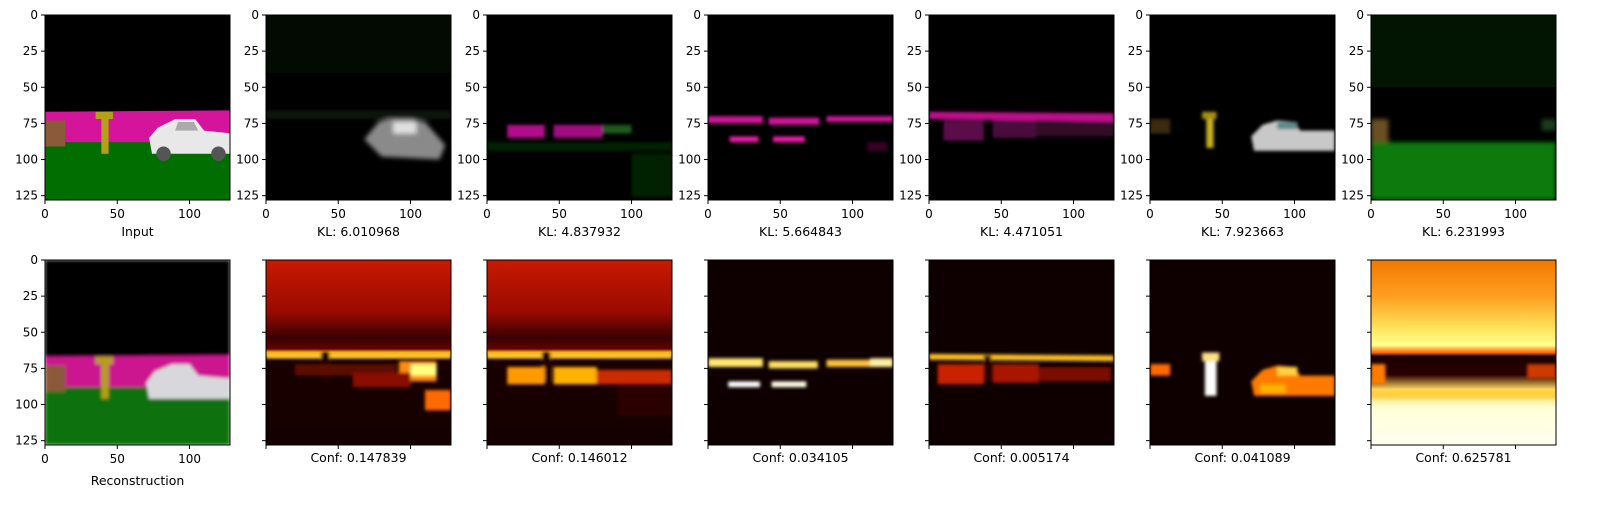 The width and height of the screenshot is (1609, 509). Describe the element at coordinates (1242, 231) in the screenshot. I see `panel-caption: KL: 7.923663` at that location.